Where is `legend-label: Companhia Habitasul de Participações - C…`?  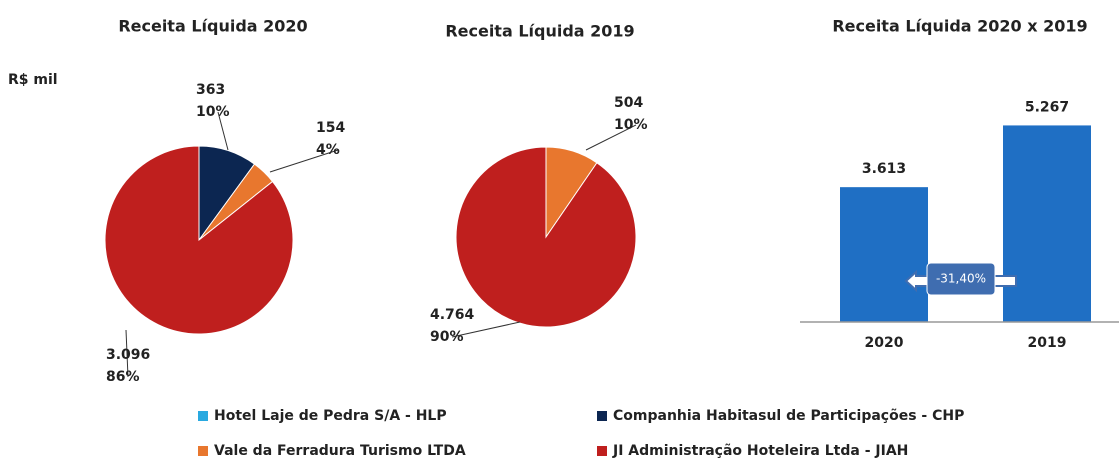 legend-label: Companhia Habitasul de Participações - C… is located at coordinates (788, 416).